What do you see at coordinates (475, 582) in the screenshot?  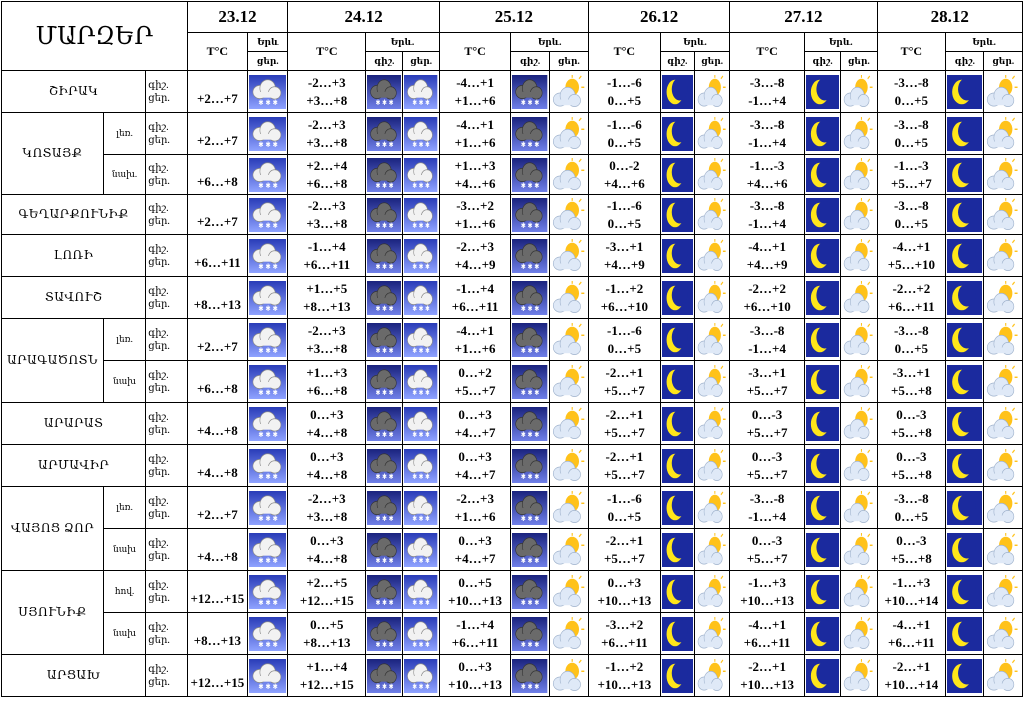 I see `temp-night: 0…+5` at bounding box center [475, 582].